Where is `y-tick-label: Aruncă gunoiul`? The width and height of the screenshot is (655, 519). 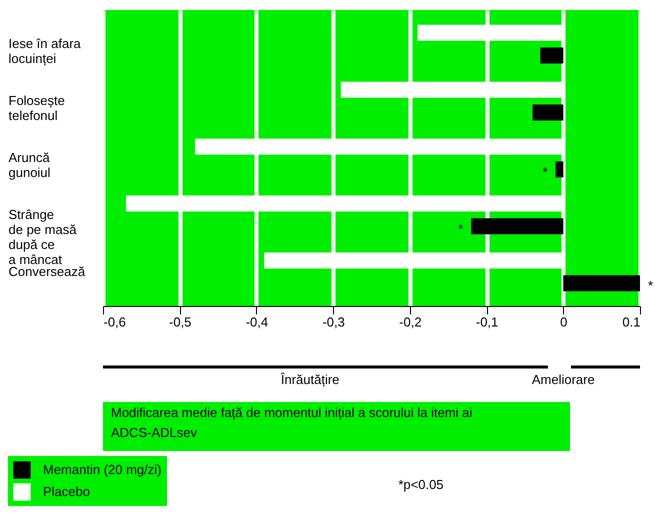
y-tick-label: Aruncă gunoiul is located at coordinates (29, 165).